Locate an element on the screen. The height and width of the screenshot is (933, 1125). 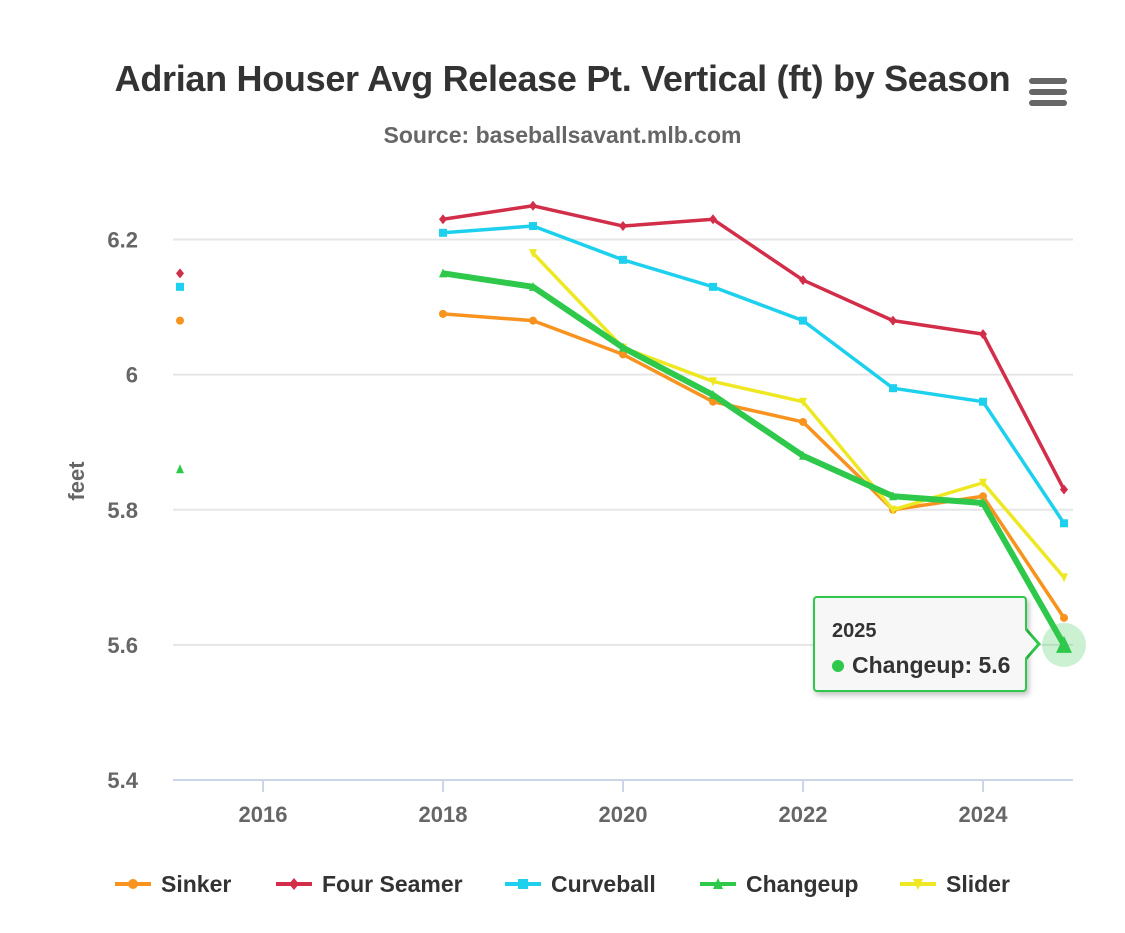
y-tick-label: 6 is located at coordinates (132, 375).